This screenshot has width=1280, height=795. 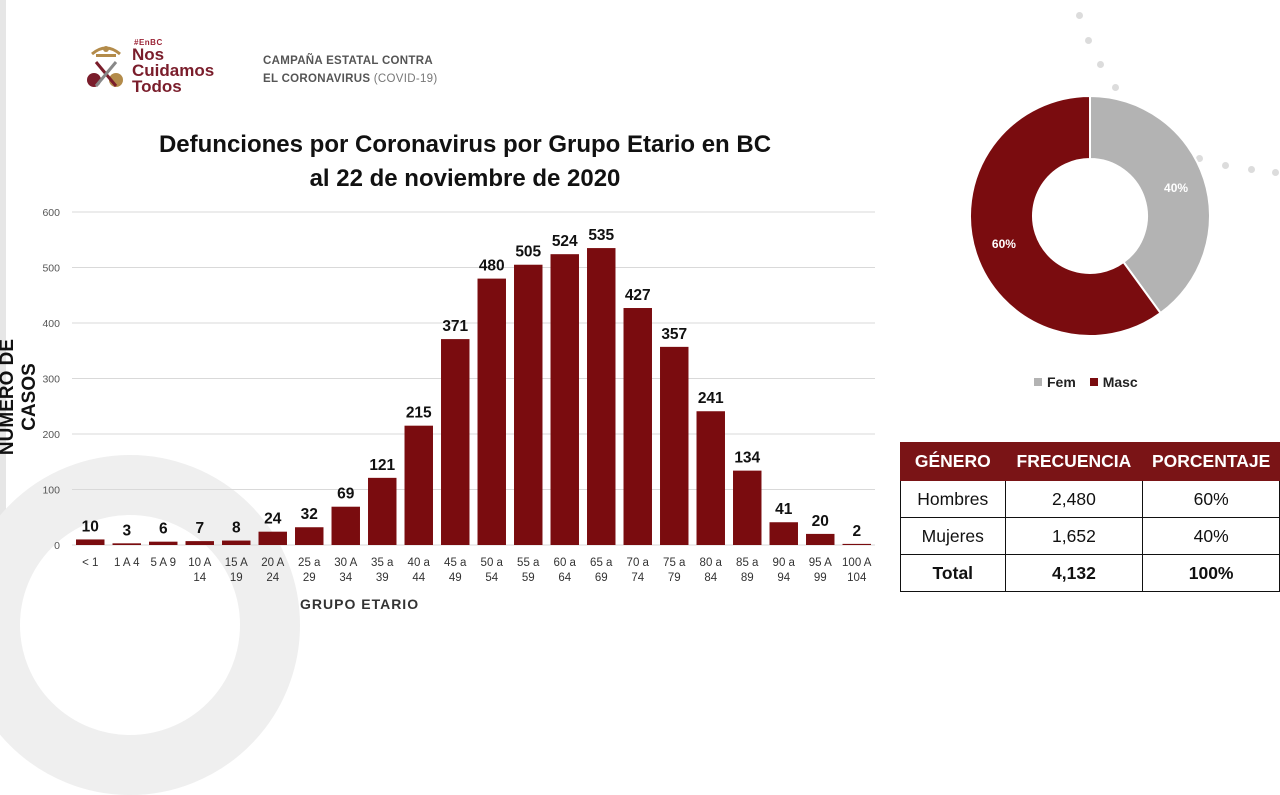 I want to click on bar-value-label: 134, so click(x=747, y=458).